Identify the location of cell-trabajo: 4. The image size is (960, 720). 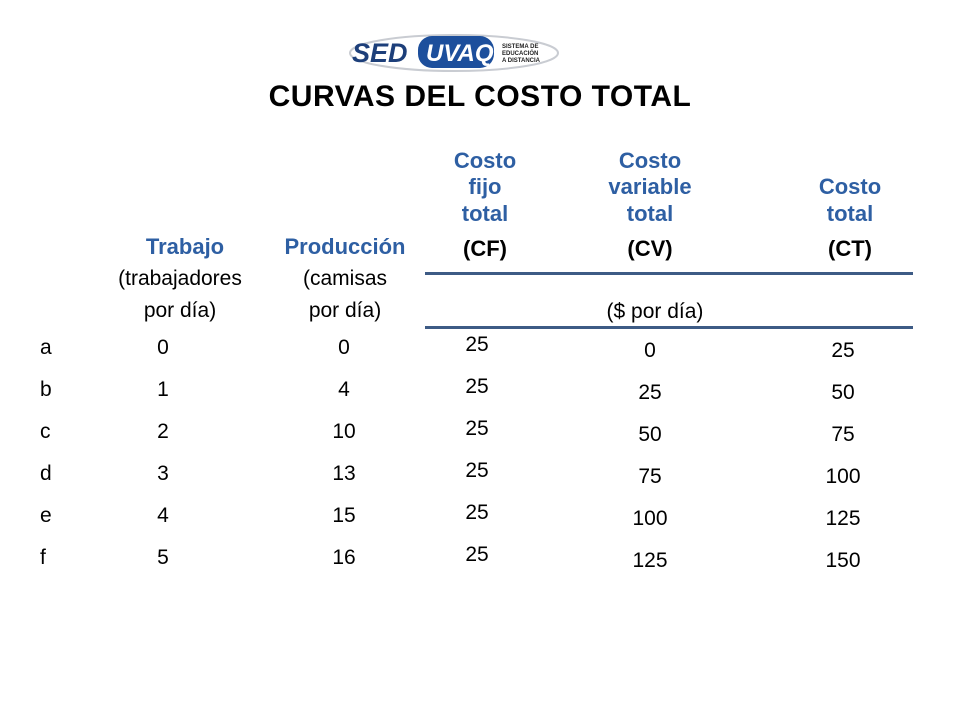
(163, 515).